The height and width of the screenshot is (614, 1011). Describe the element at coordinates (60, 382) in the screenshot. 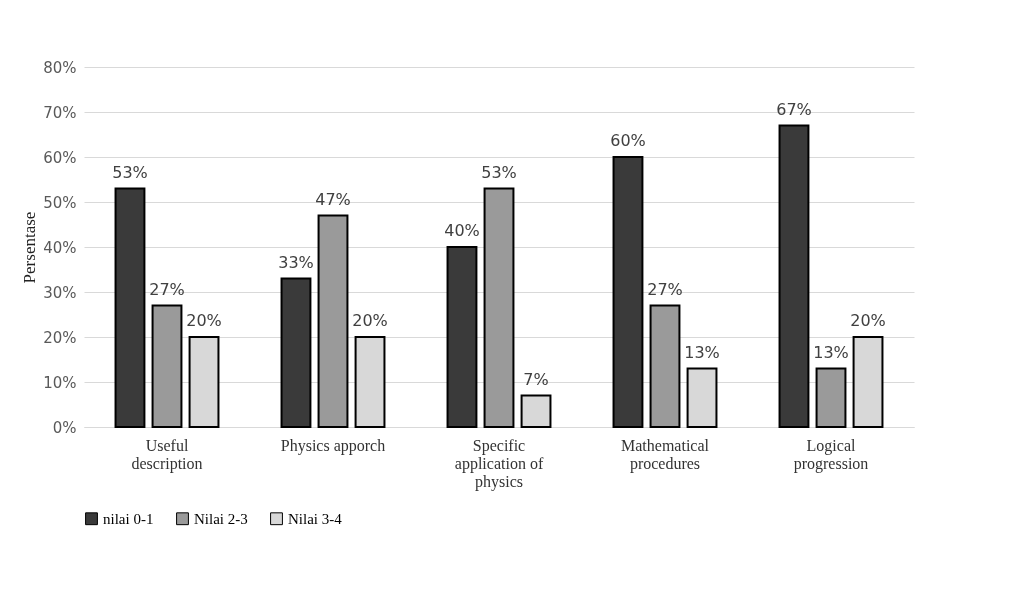

I see `y-tick-label: 10%` at that location.